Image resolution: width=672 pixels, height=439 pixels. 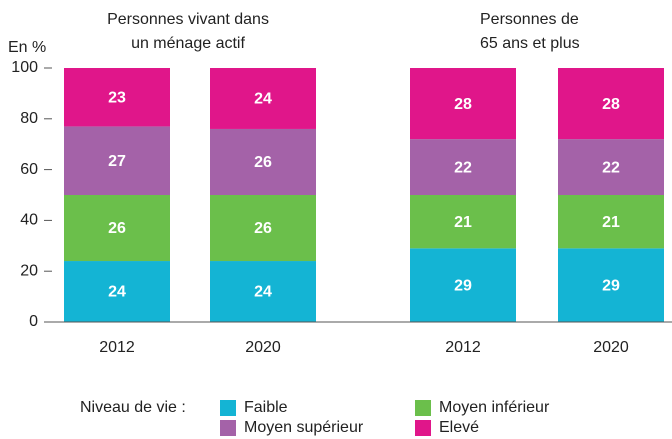 I want to click on legend-title: Niveau de vie :, so click(x=133, y=407).